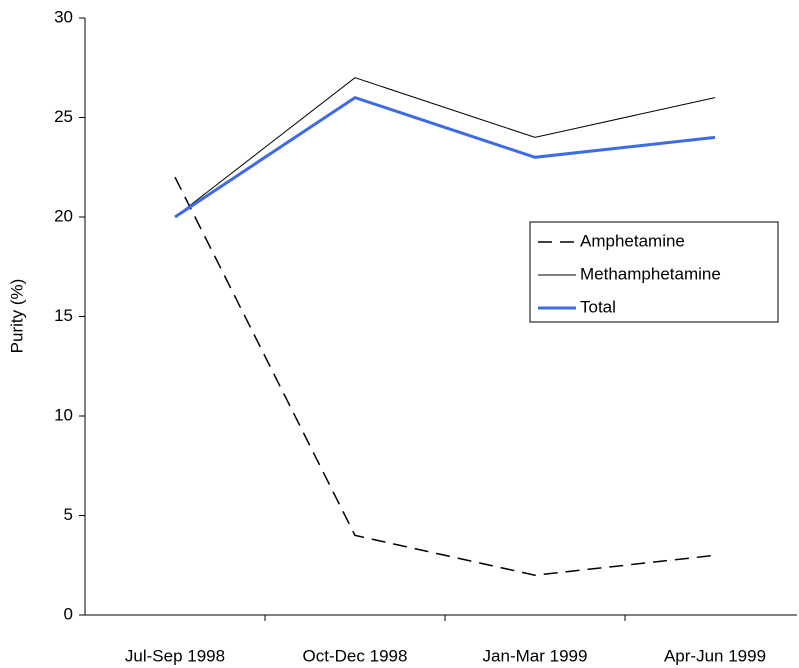 This screenshot has width=799, height=668. What do you see at coordinates (68, 514) in the screenshot?
I see `y-tick-label: 5` at bounding box center [68, 514].